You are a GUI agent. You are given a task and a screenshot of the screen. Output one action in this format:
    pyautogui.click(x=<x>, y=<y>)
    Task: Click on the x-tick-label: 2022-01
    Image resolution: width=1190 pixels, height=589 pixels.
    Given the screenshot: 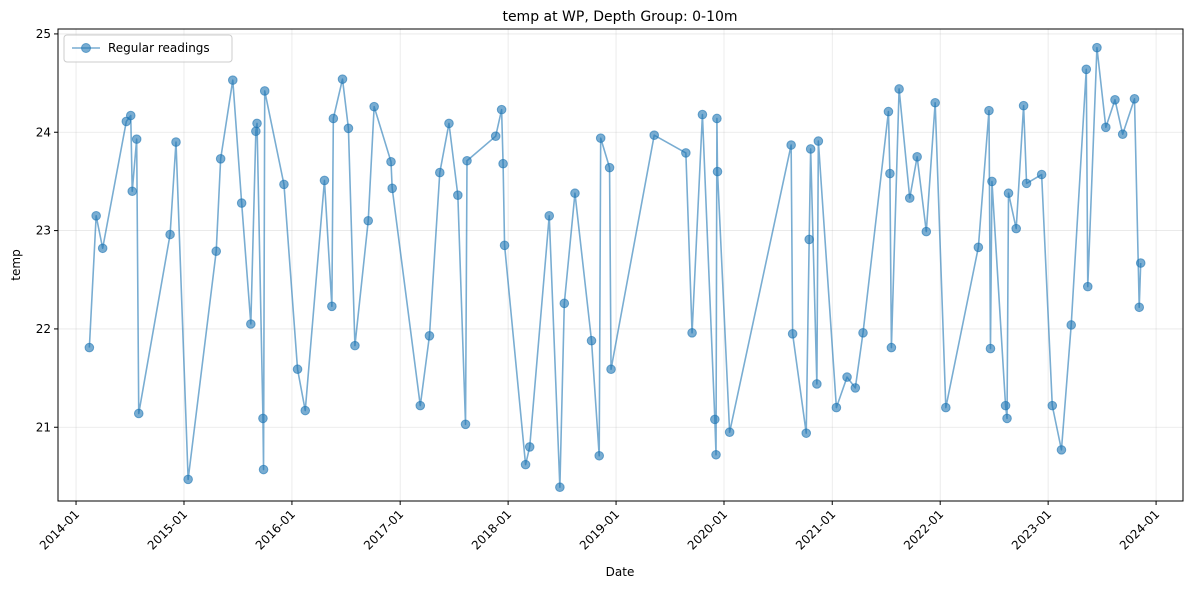 What is the action you would take?
    pyautogui.click(x=923, y=529)
    